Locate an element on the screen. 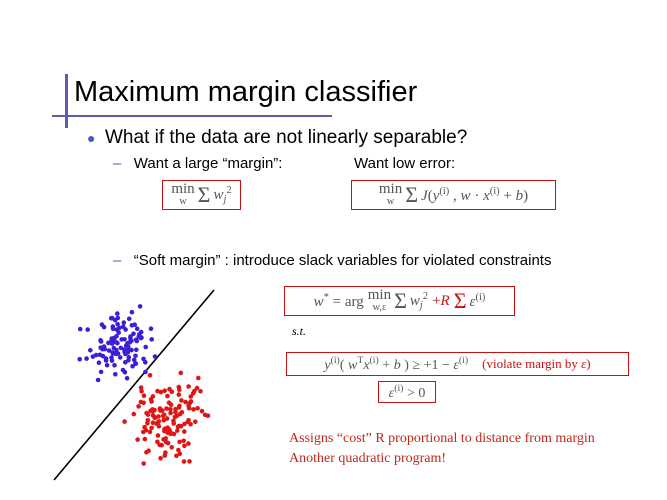  slide-title: Maximum margin classifier is located at coordinates (246, 92).